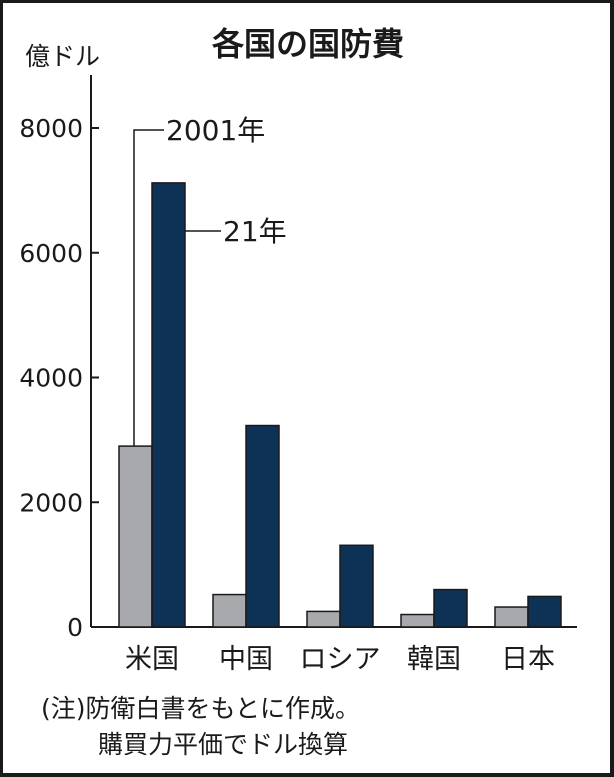 This screenshot has height=777, width=614. Describe the element at coordinates (215, 130) in the screenshot. I see `legend-label-2001: 2001年` at that location.